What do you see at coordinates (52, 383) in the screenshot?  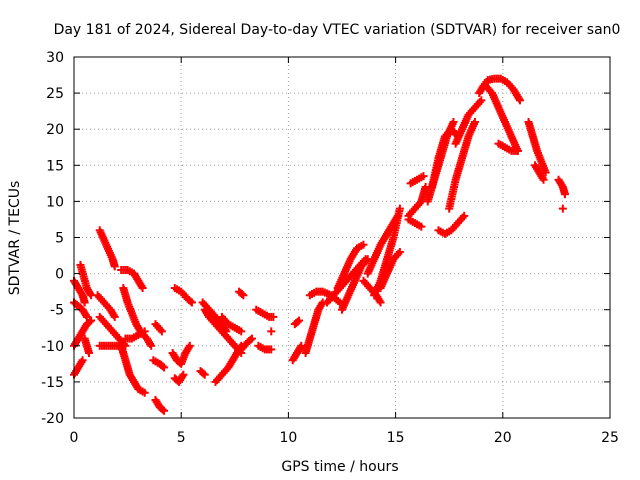 I see `y-tick-label: -15` at bounding box center [52, 383].